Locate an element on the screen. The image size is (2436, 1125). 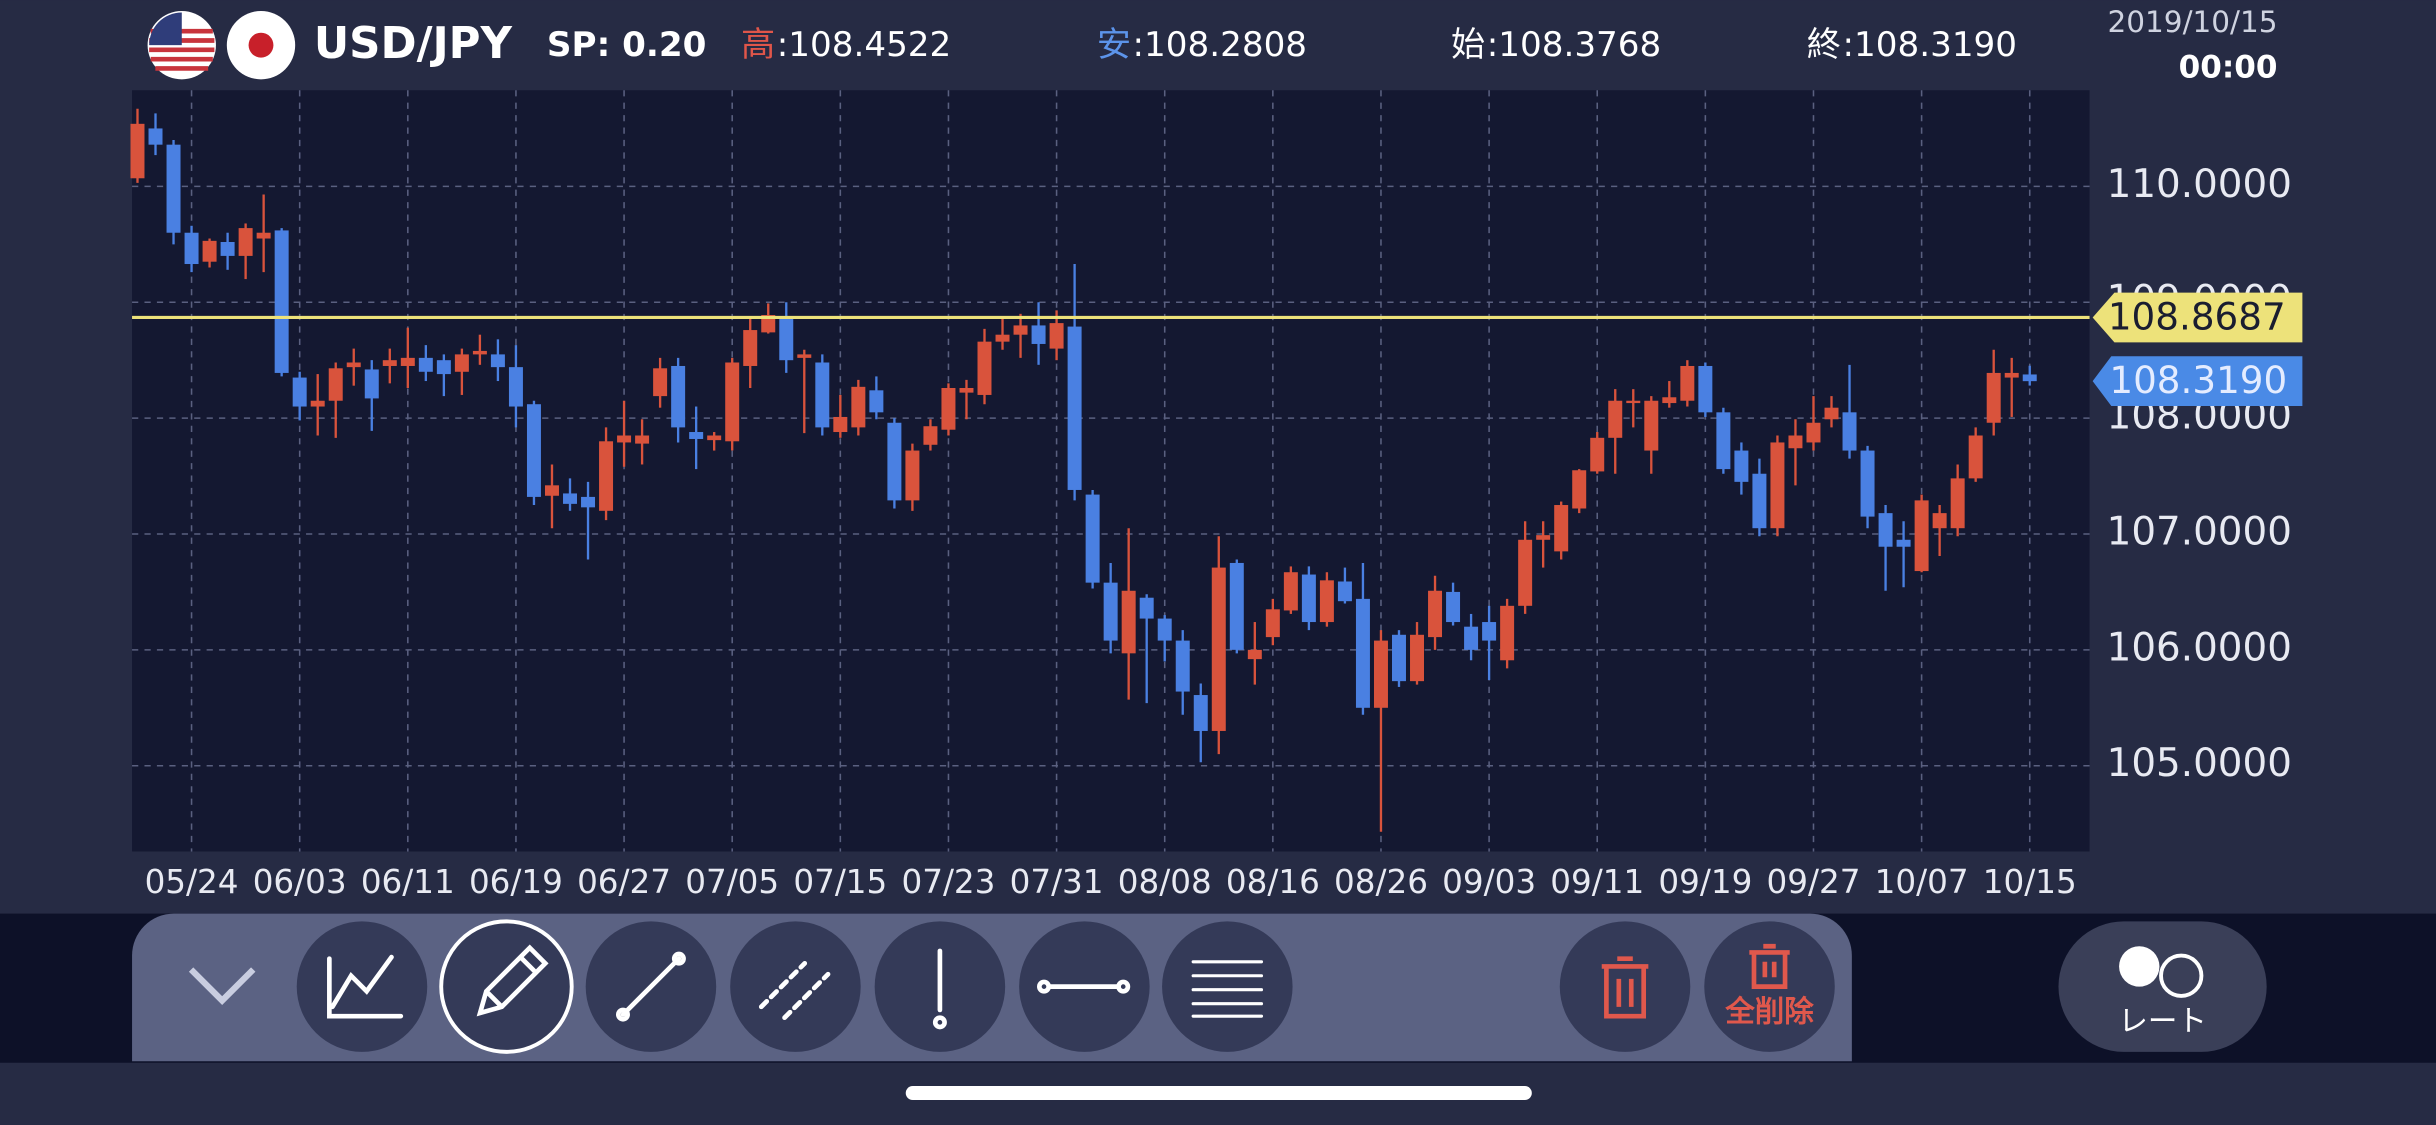
x-tick-label: 07/23 is located at coordinates (948, 882).